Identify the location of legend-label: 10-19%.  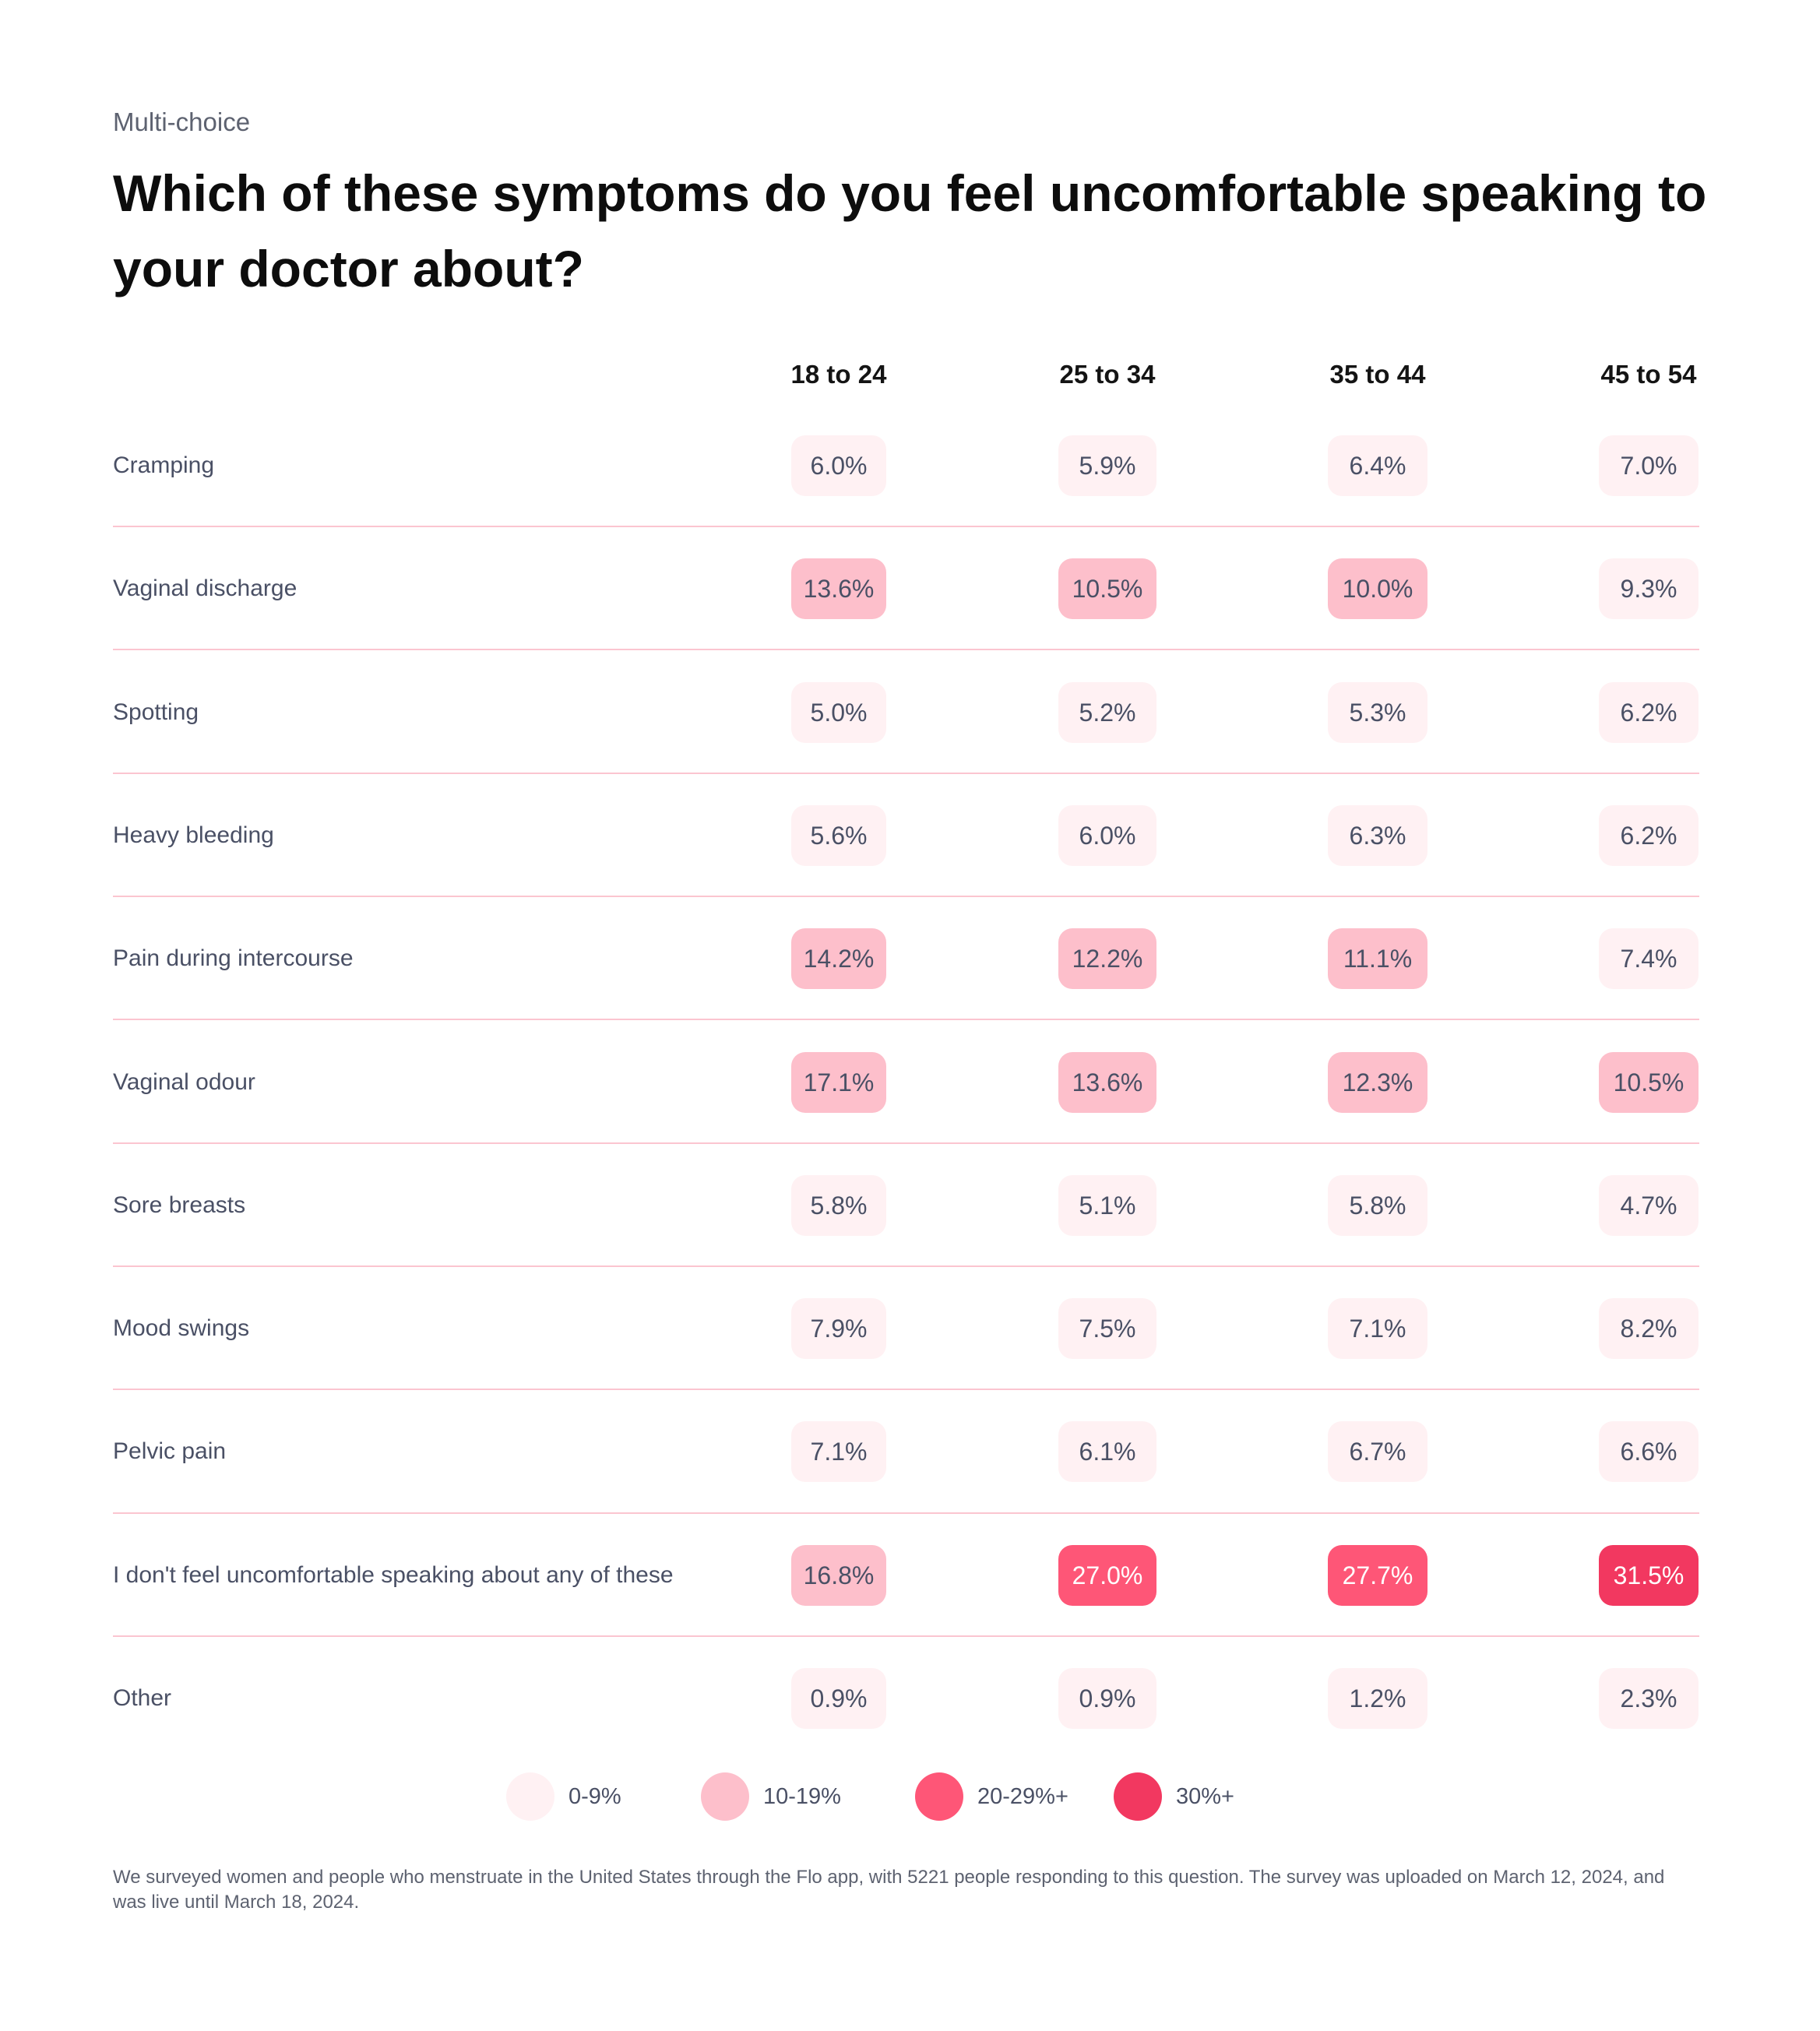
(802, 1796).